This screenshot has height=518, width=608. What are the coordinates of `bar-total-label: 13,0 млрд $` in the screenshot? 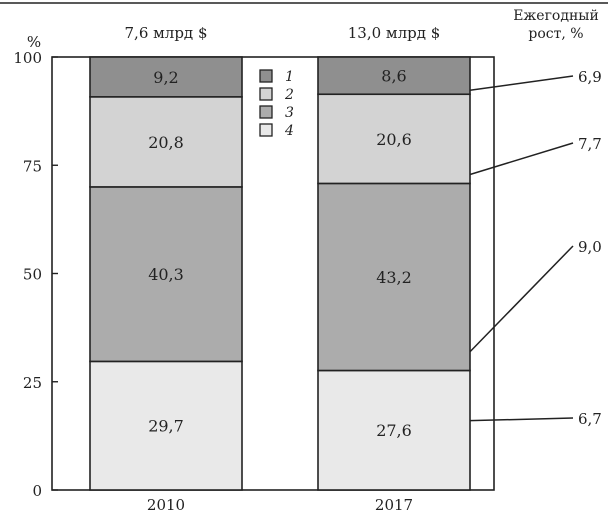 It's located at (394, 33).